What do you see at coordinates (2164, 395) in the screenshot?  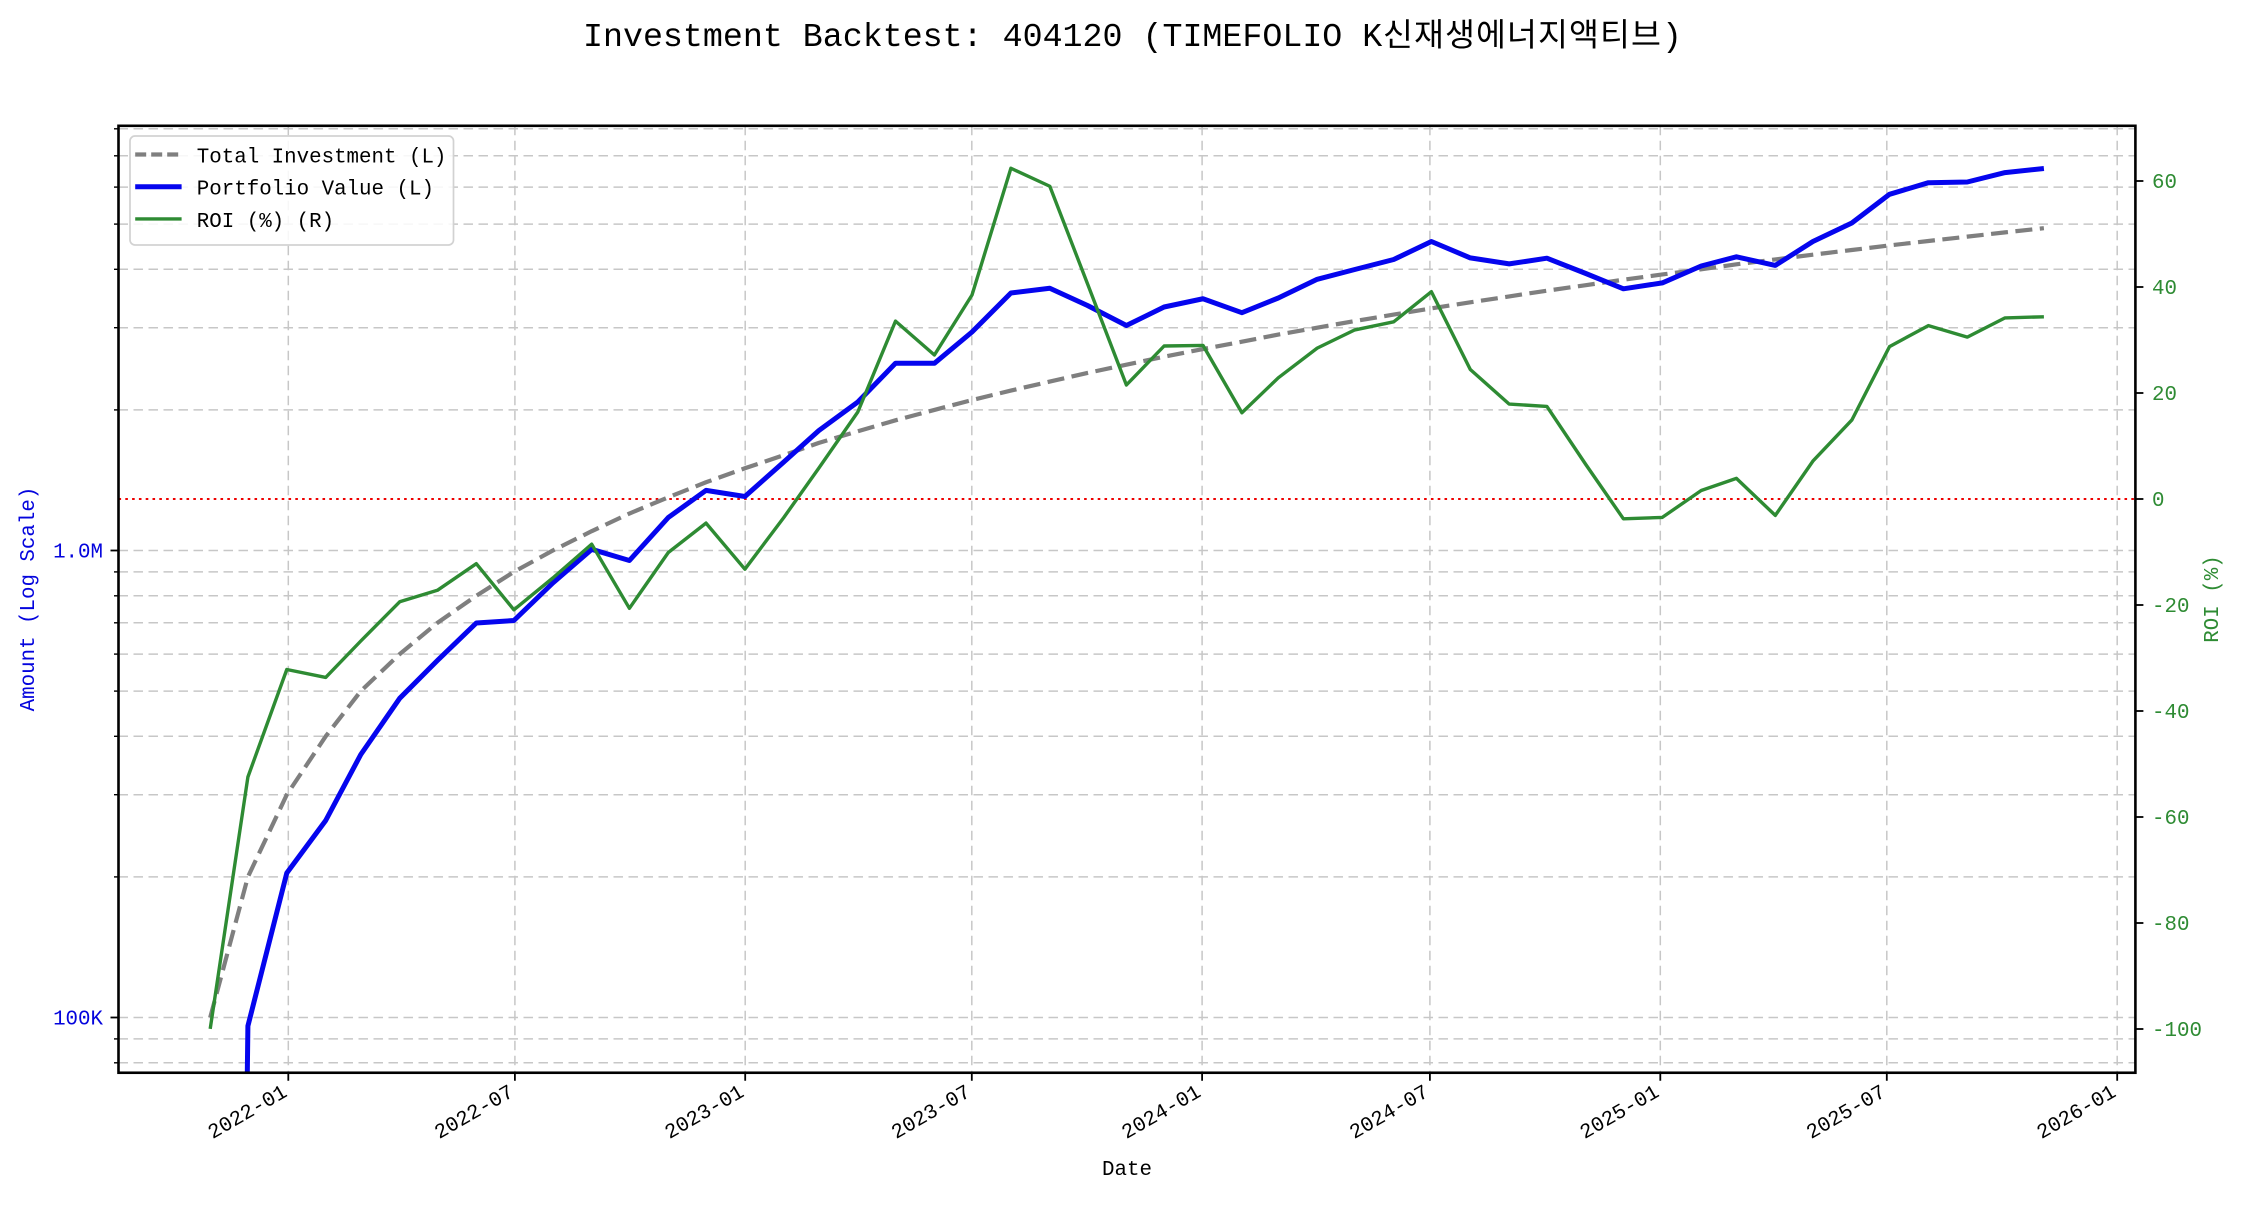 I see `svg-text: 20` at bounding box center [2164, 395].